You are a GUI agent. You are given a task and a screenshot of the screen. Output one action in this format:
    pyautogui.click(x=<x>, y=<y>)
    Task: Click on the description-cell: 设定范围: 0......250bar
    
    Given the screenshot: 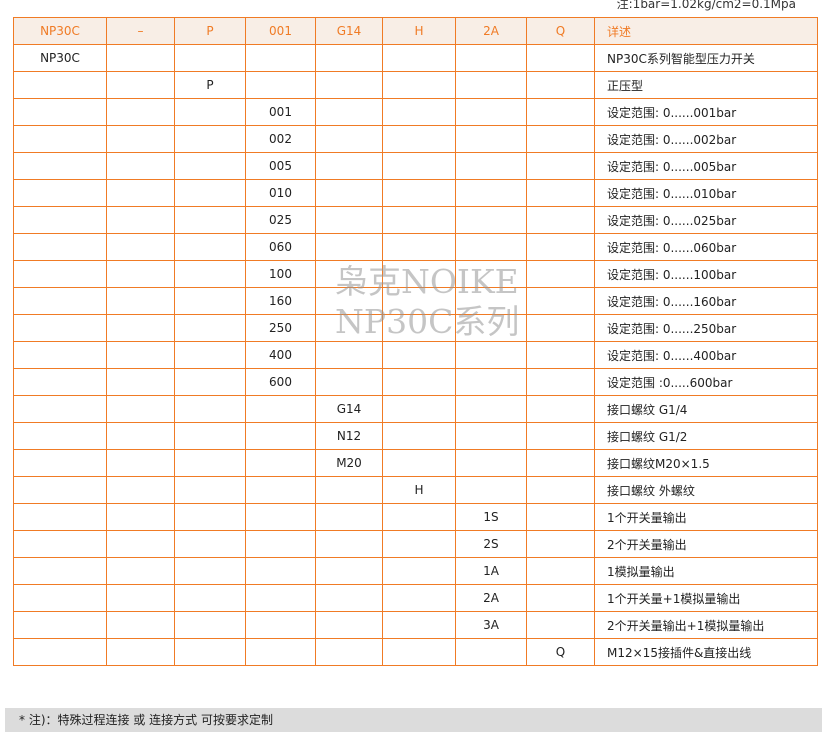 What is the action you would take?
    pyautogui.click(x=706, y=328)
    